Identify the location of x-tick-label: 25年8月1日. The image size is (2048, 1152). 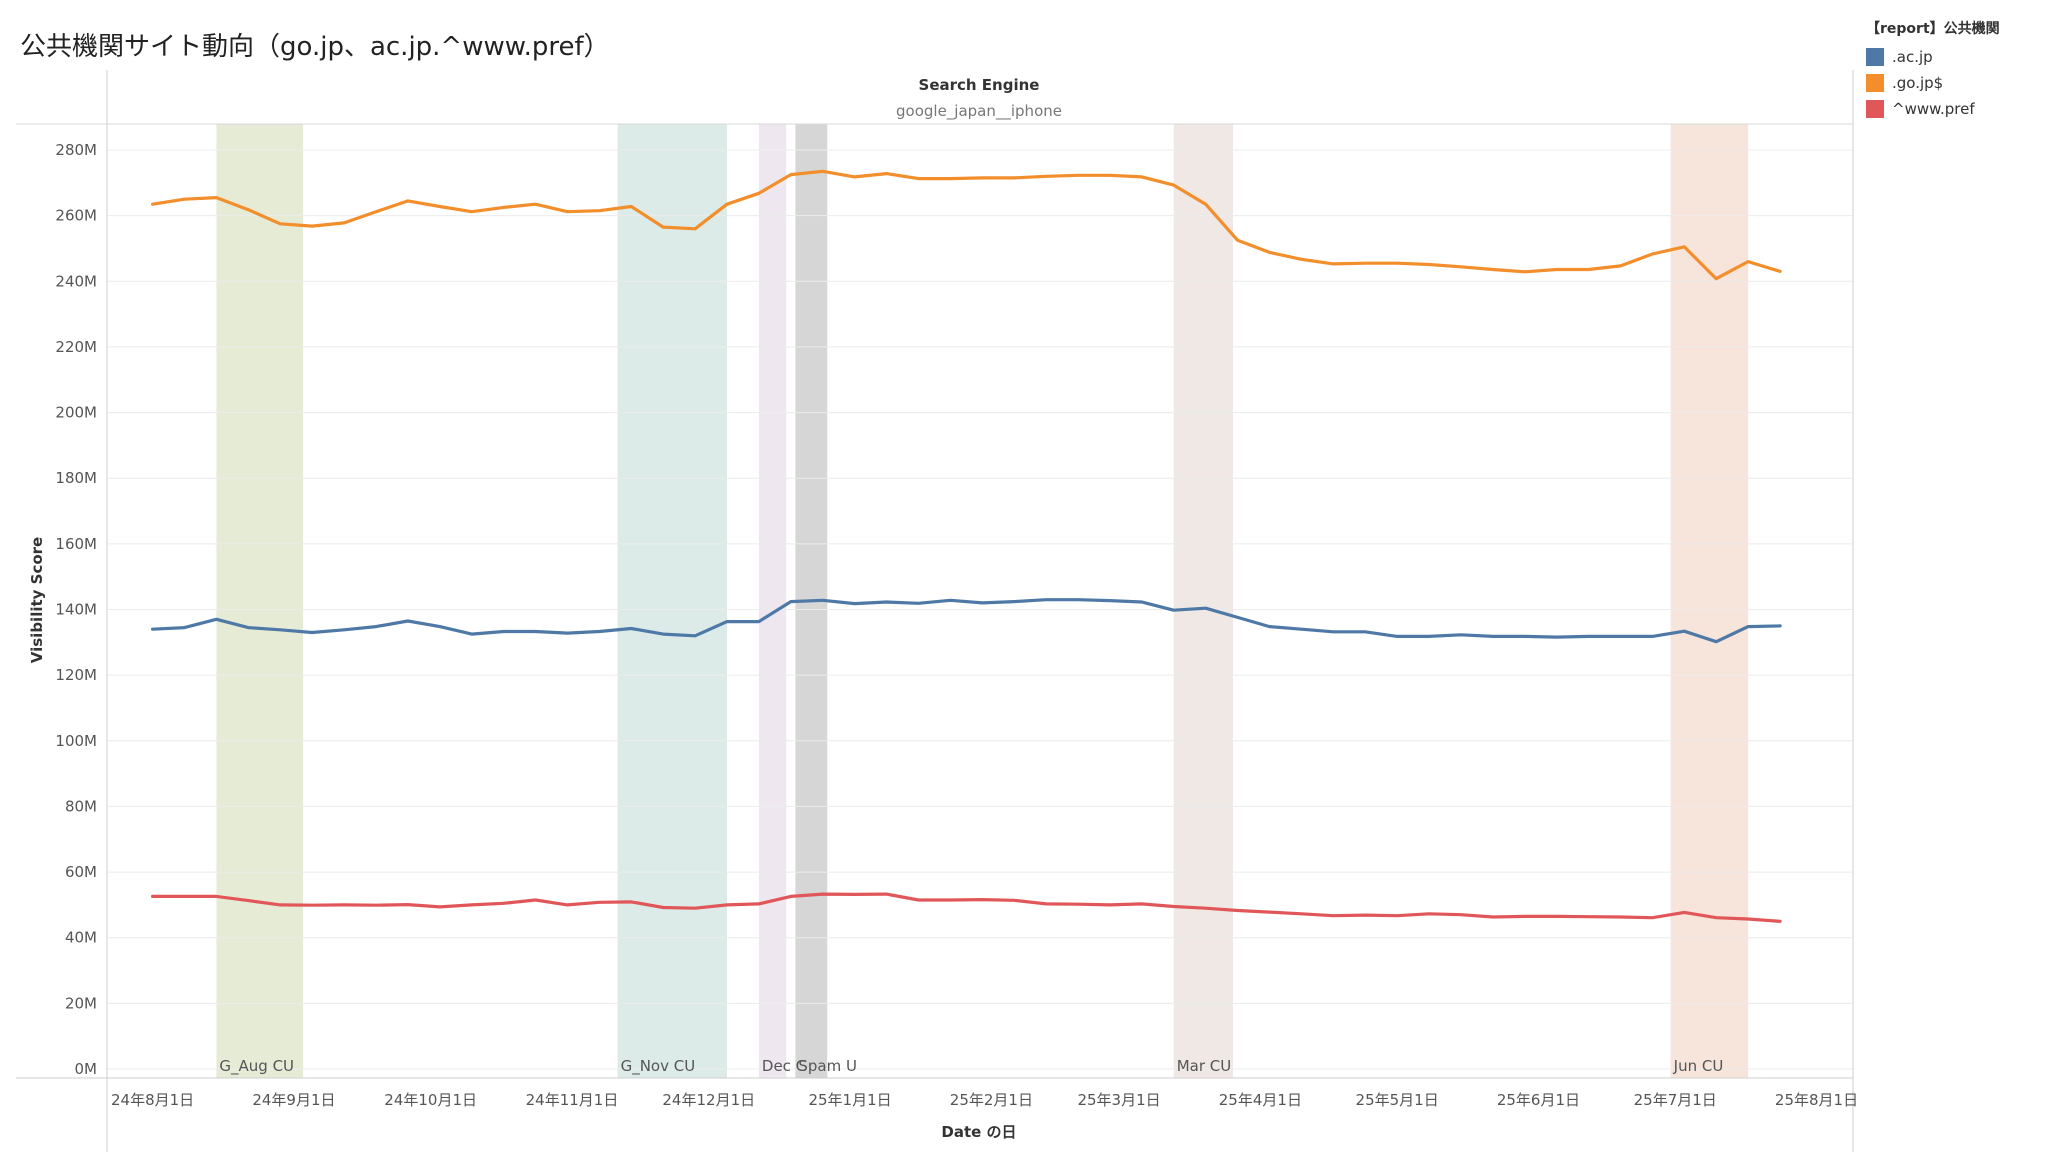
(1816, 1100).